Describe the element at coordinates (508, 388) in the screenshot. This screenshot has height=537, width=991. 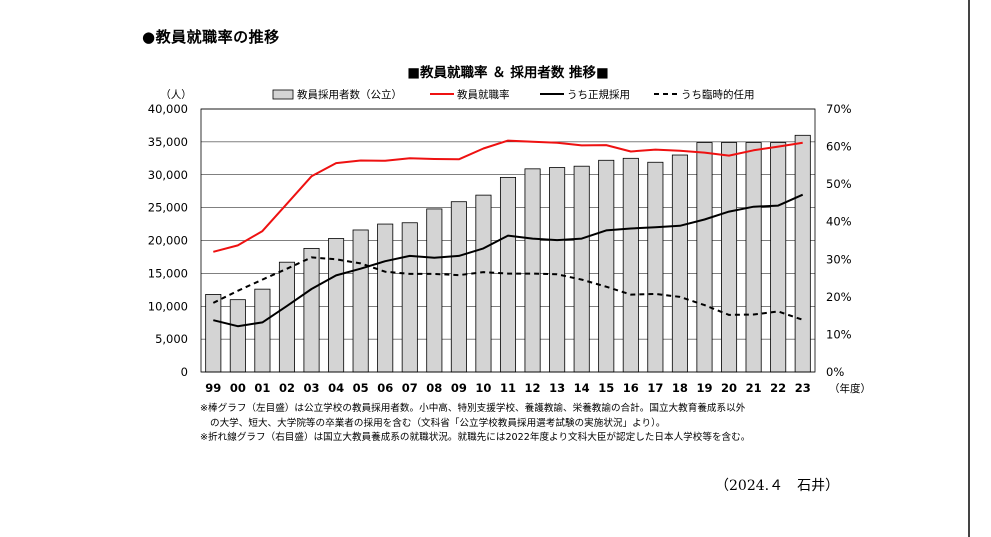
I see `x-axis-tick-label: 11` at that location.